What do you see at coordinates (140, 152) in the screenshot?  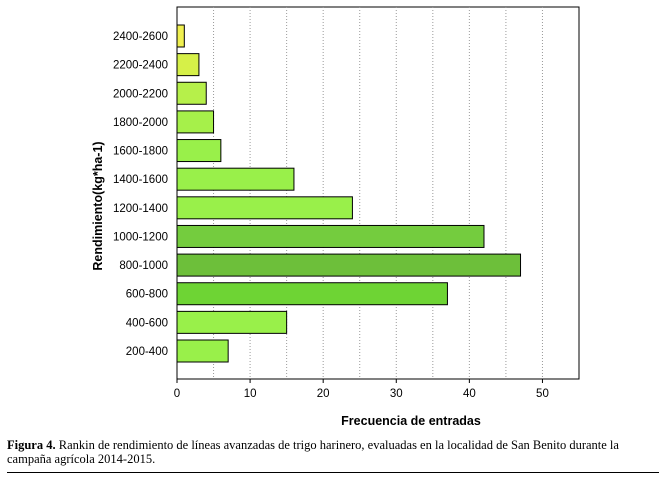 I see `y-tick-label: 1600-1800` at bounding box center [140, 152].